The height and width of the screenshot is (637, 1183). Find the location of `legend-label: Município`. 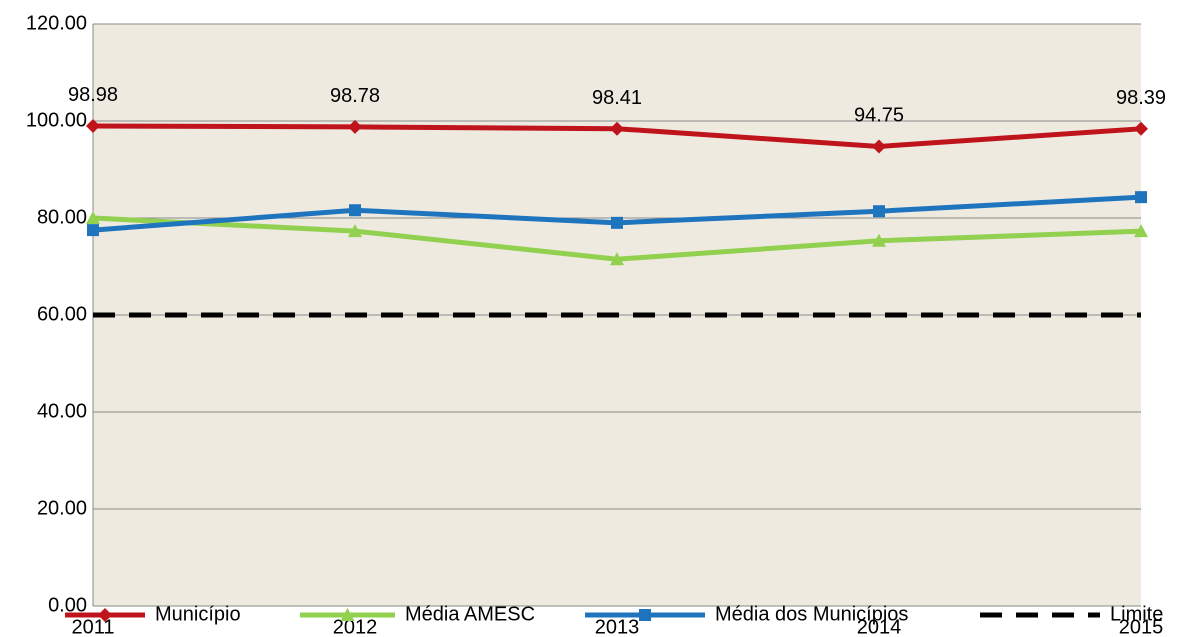

legend-label: Município is located at coordinates (198, 614).